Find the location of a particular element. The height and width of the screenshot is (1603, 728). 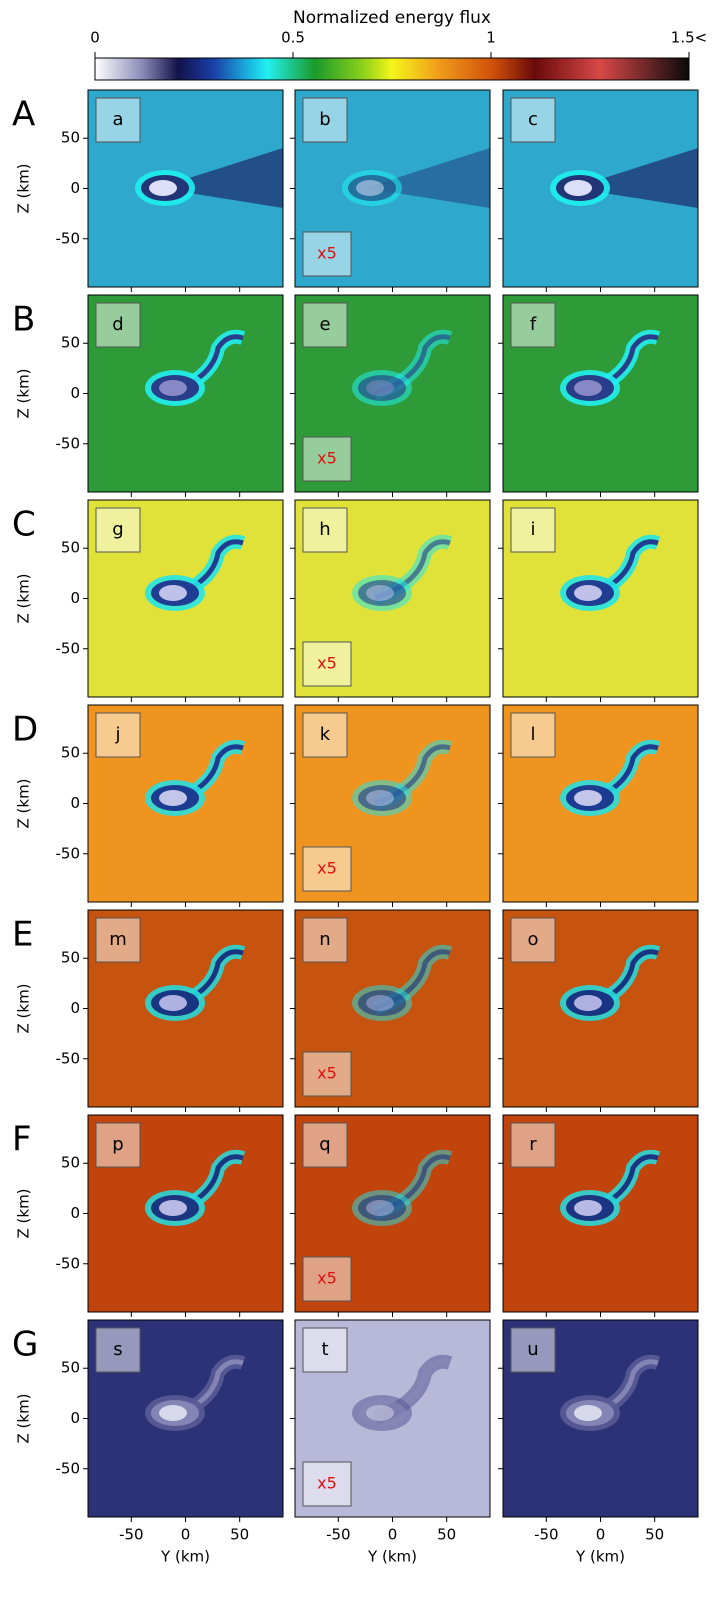

colorbar-tick-label: 1 is located at coordinates (491, 38).